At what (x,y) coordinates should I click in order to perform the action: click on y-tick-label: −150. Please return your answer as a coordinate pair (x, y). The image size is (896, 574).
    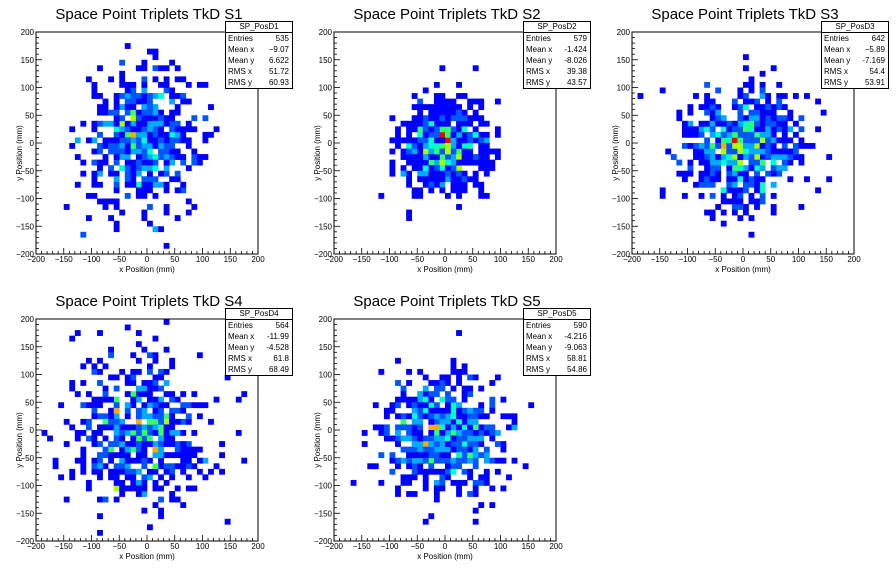
    Looking at the image, I should click on (25, 513).